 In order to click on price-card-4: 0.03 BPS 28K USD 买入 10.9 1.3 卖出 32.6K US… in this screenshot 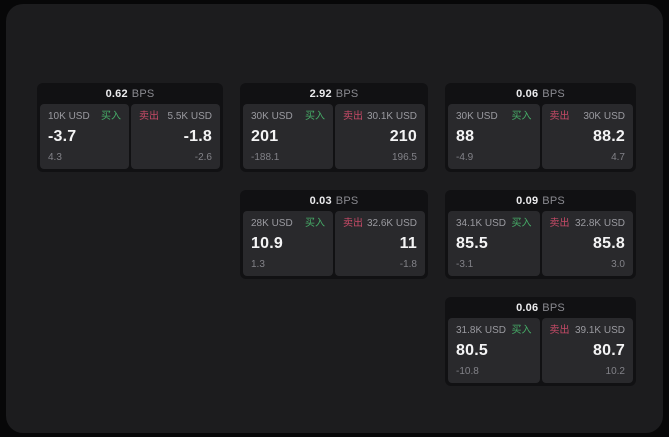, I will do `click(334, 234)`.